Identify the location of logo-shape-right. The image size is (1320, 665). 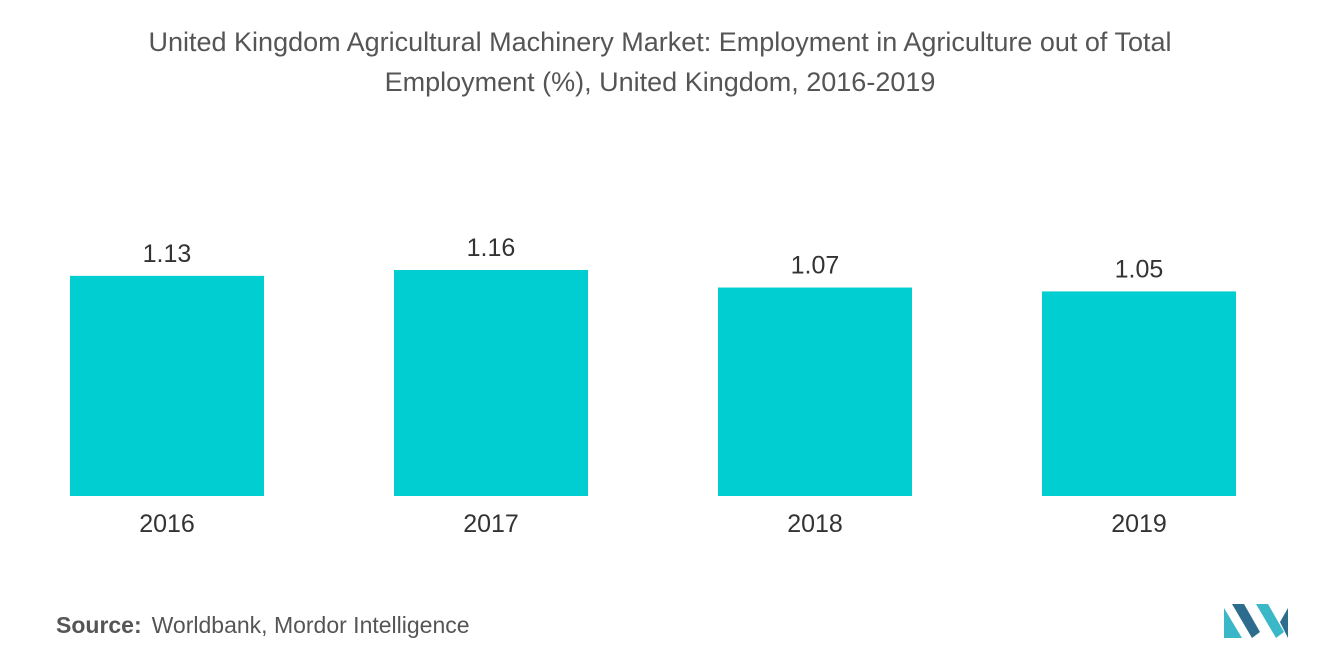
(1284, 623).